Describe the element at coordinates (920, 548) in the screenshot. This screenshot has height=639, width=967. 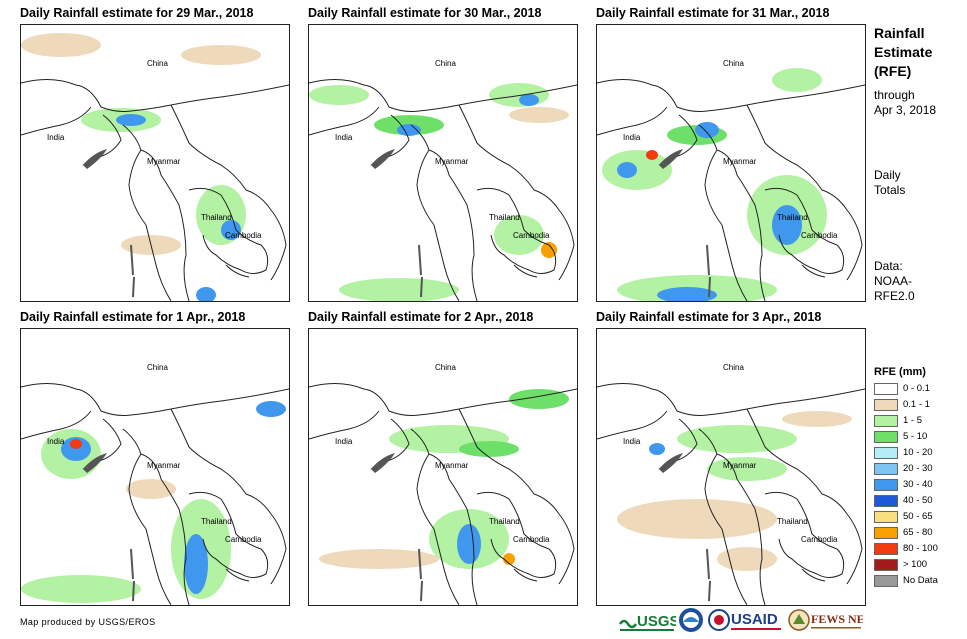
I see `legend-label: 80 - 100` at that location.